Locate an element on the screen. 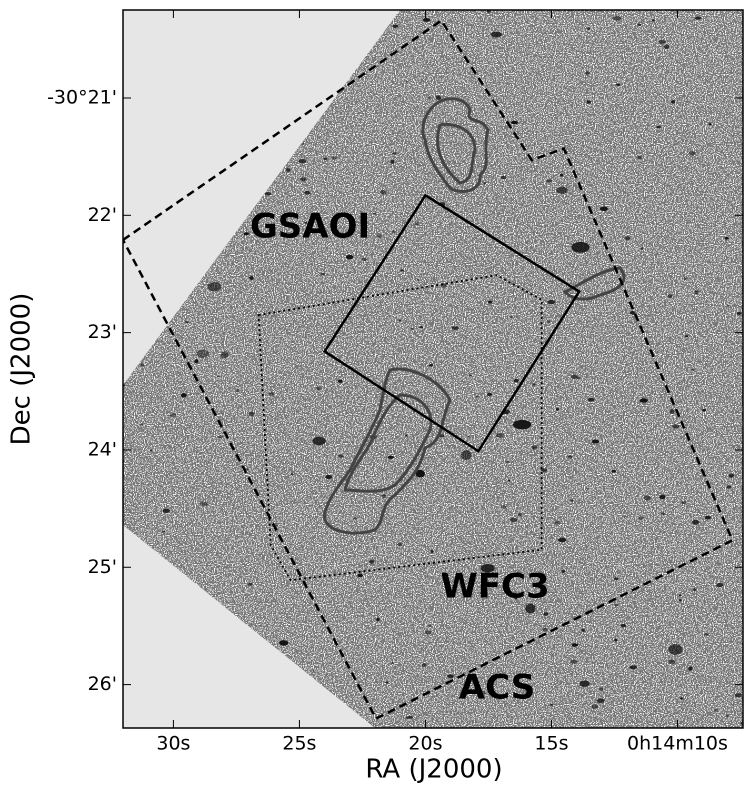  x-tick-label: 20s is located at coordinates (425, 744).